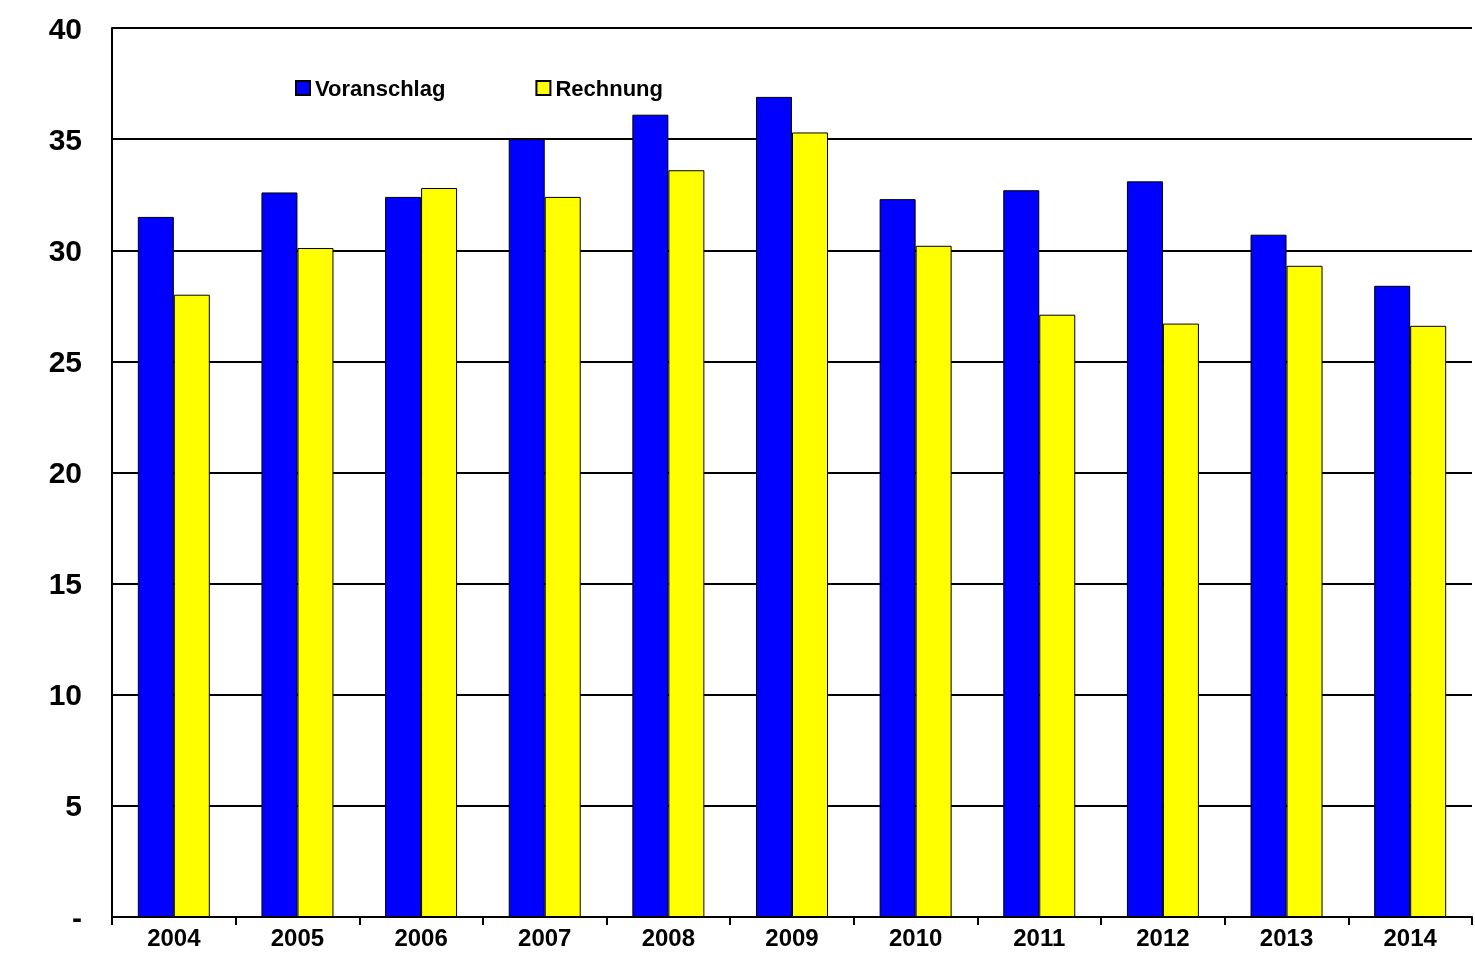 The height and width of the screenshot is (970, 1475). What do you see at coordinates (380, 88) in the screenshot?
I see `legend-label: Voranschlag` at bounding box center [380, 88].